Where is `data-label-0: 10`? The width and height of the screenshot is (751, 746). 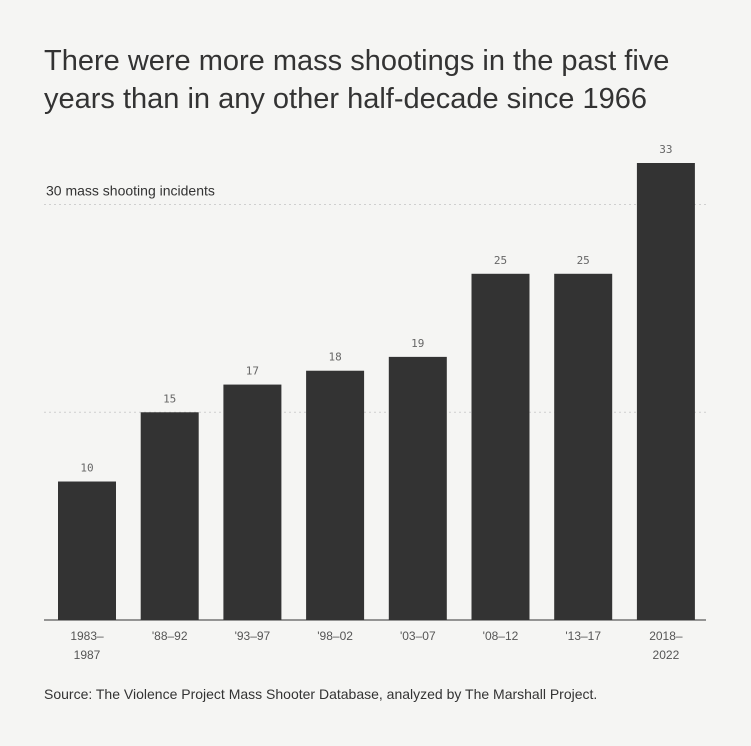
data-label-0: 10 is located at coordinates (86, 468).